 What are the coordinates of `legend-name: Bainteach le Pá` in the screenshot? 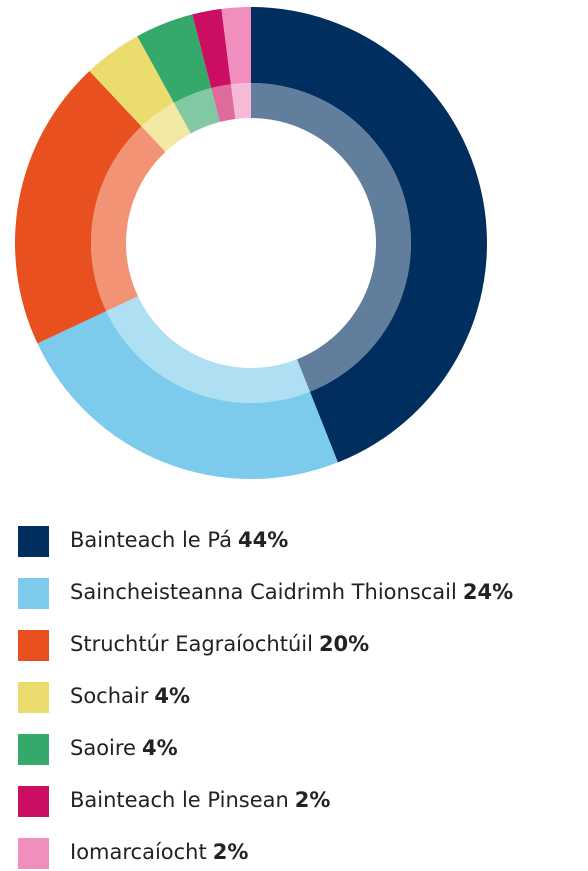 It's located at (151, 540).